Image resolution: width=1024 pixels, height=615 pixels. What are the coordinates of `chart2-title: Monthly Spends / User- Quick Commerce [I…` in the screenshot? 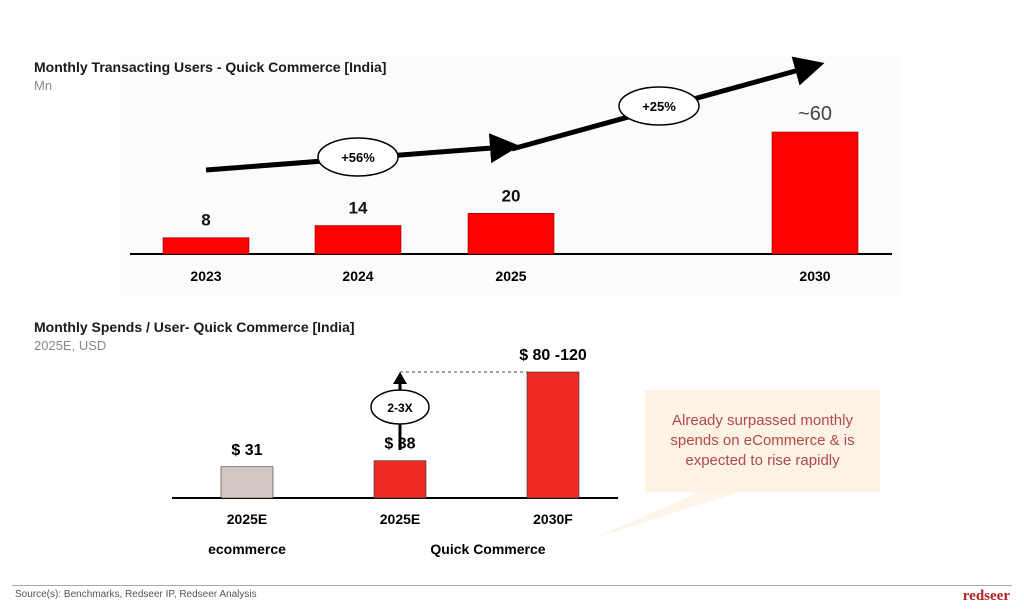 It's located at (194, 327).